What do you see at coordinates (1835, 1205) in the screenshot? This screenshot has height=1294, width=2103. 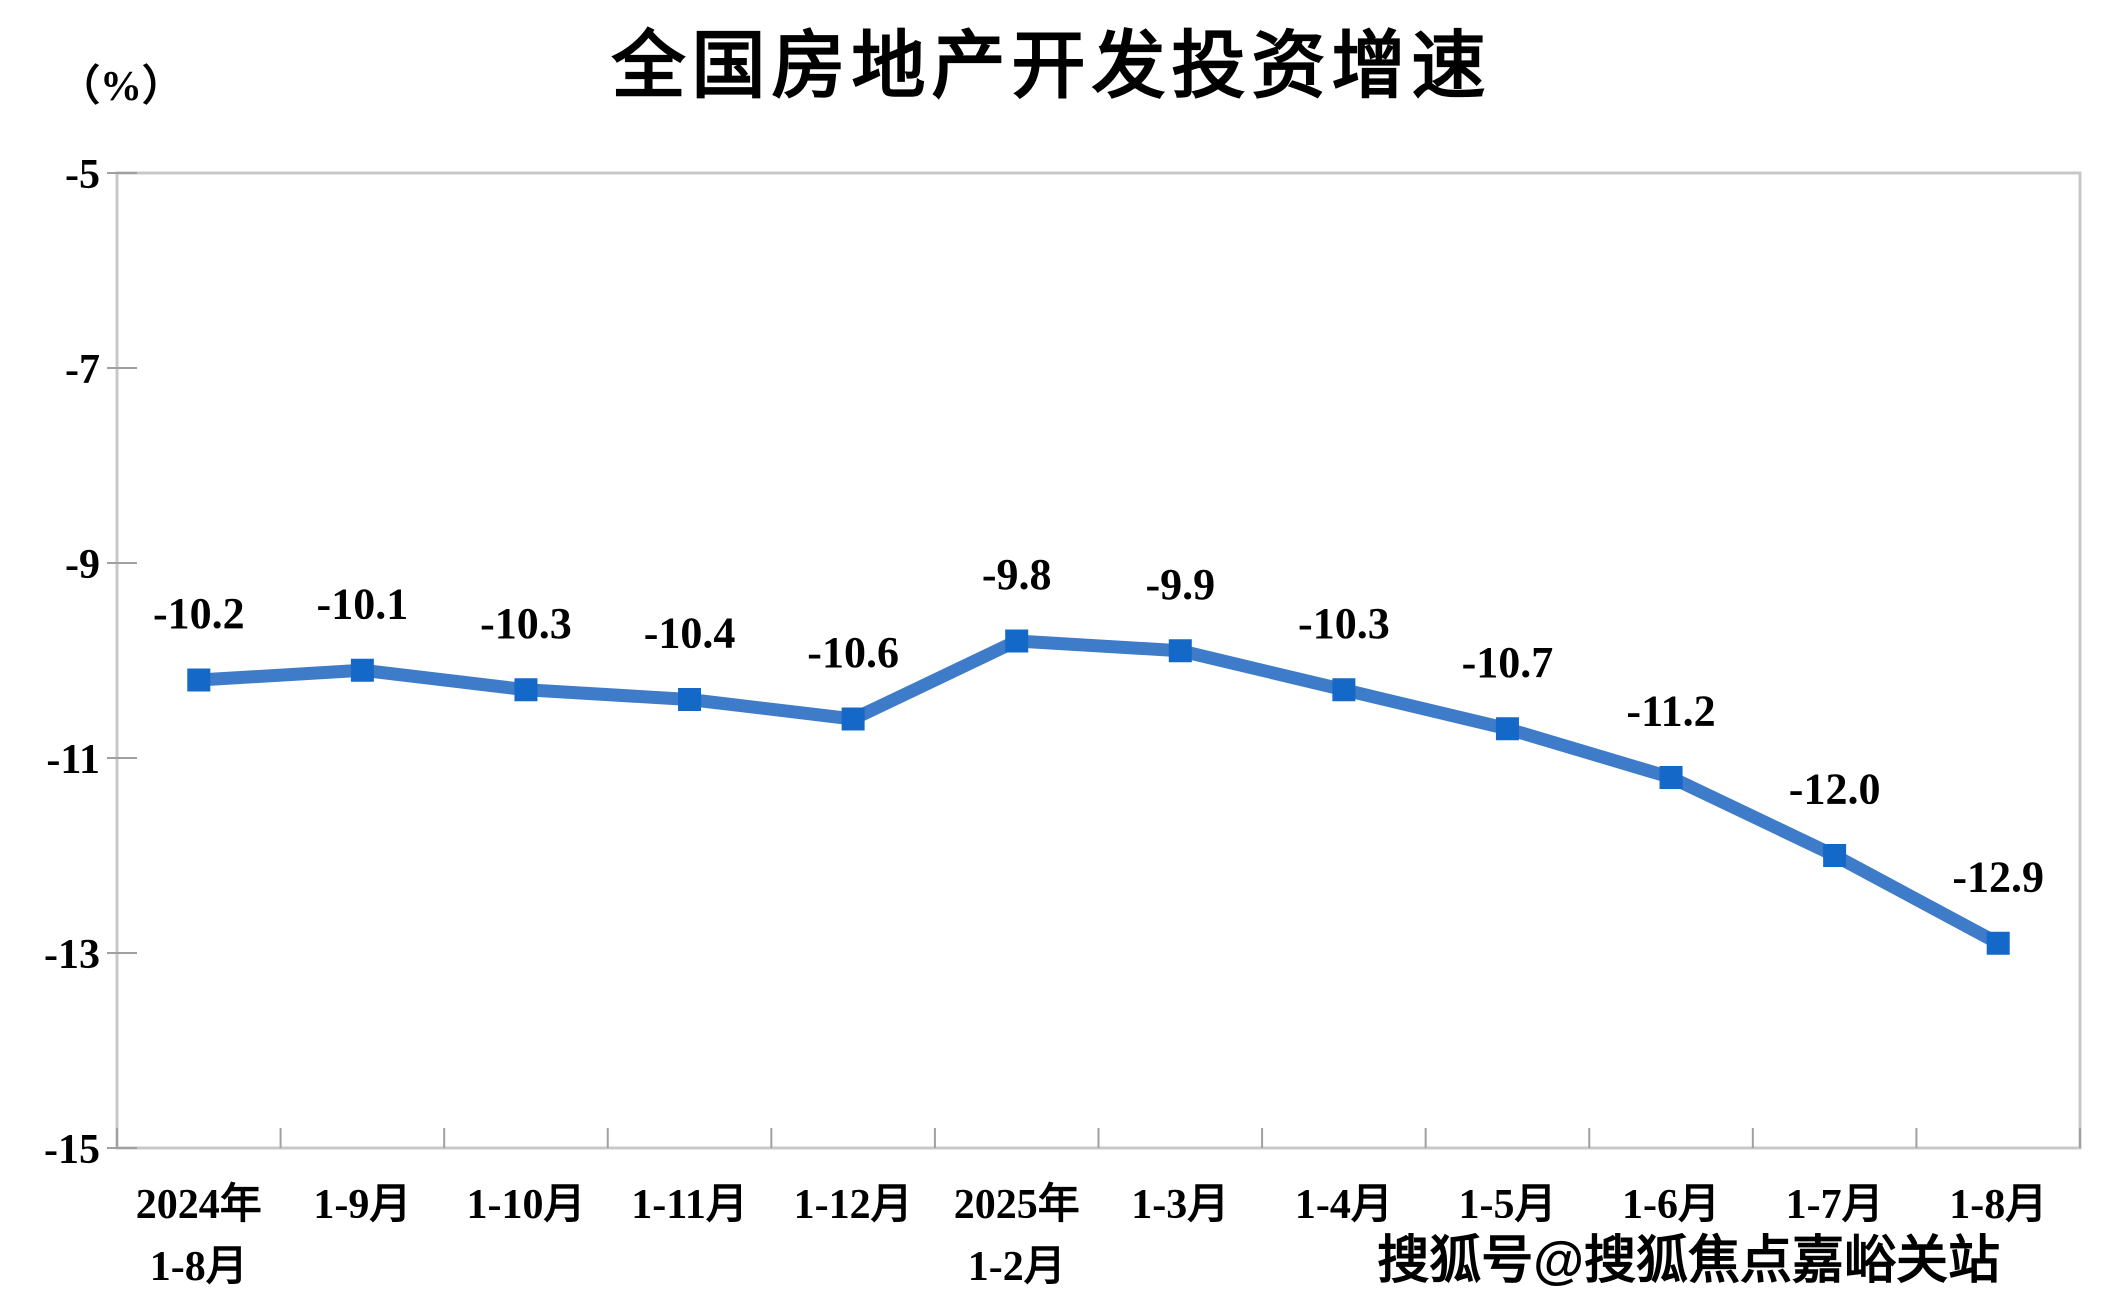 I see `x-axis-category-label: 1-7月` at bounding box center [1835, 1205].